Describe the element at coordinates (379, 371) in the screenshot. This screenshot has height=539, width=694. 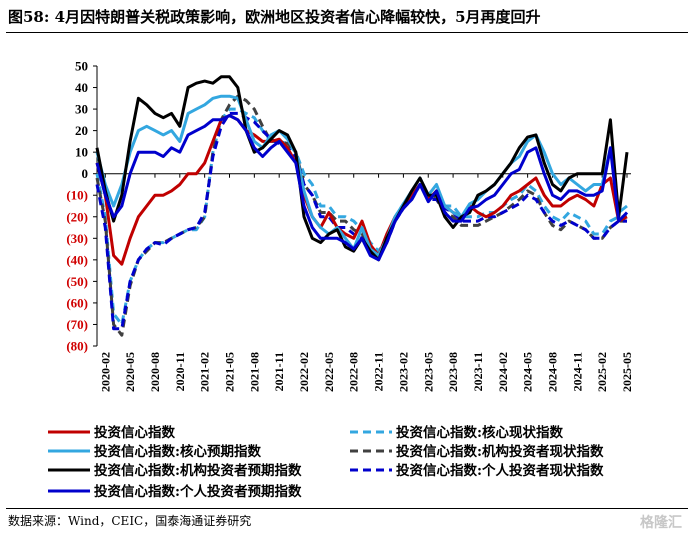
I see `x-tick-label: 2022-11` at that location.